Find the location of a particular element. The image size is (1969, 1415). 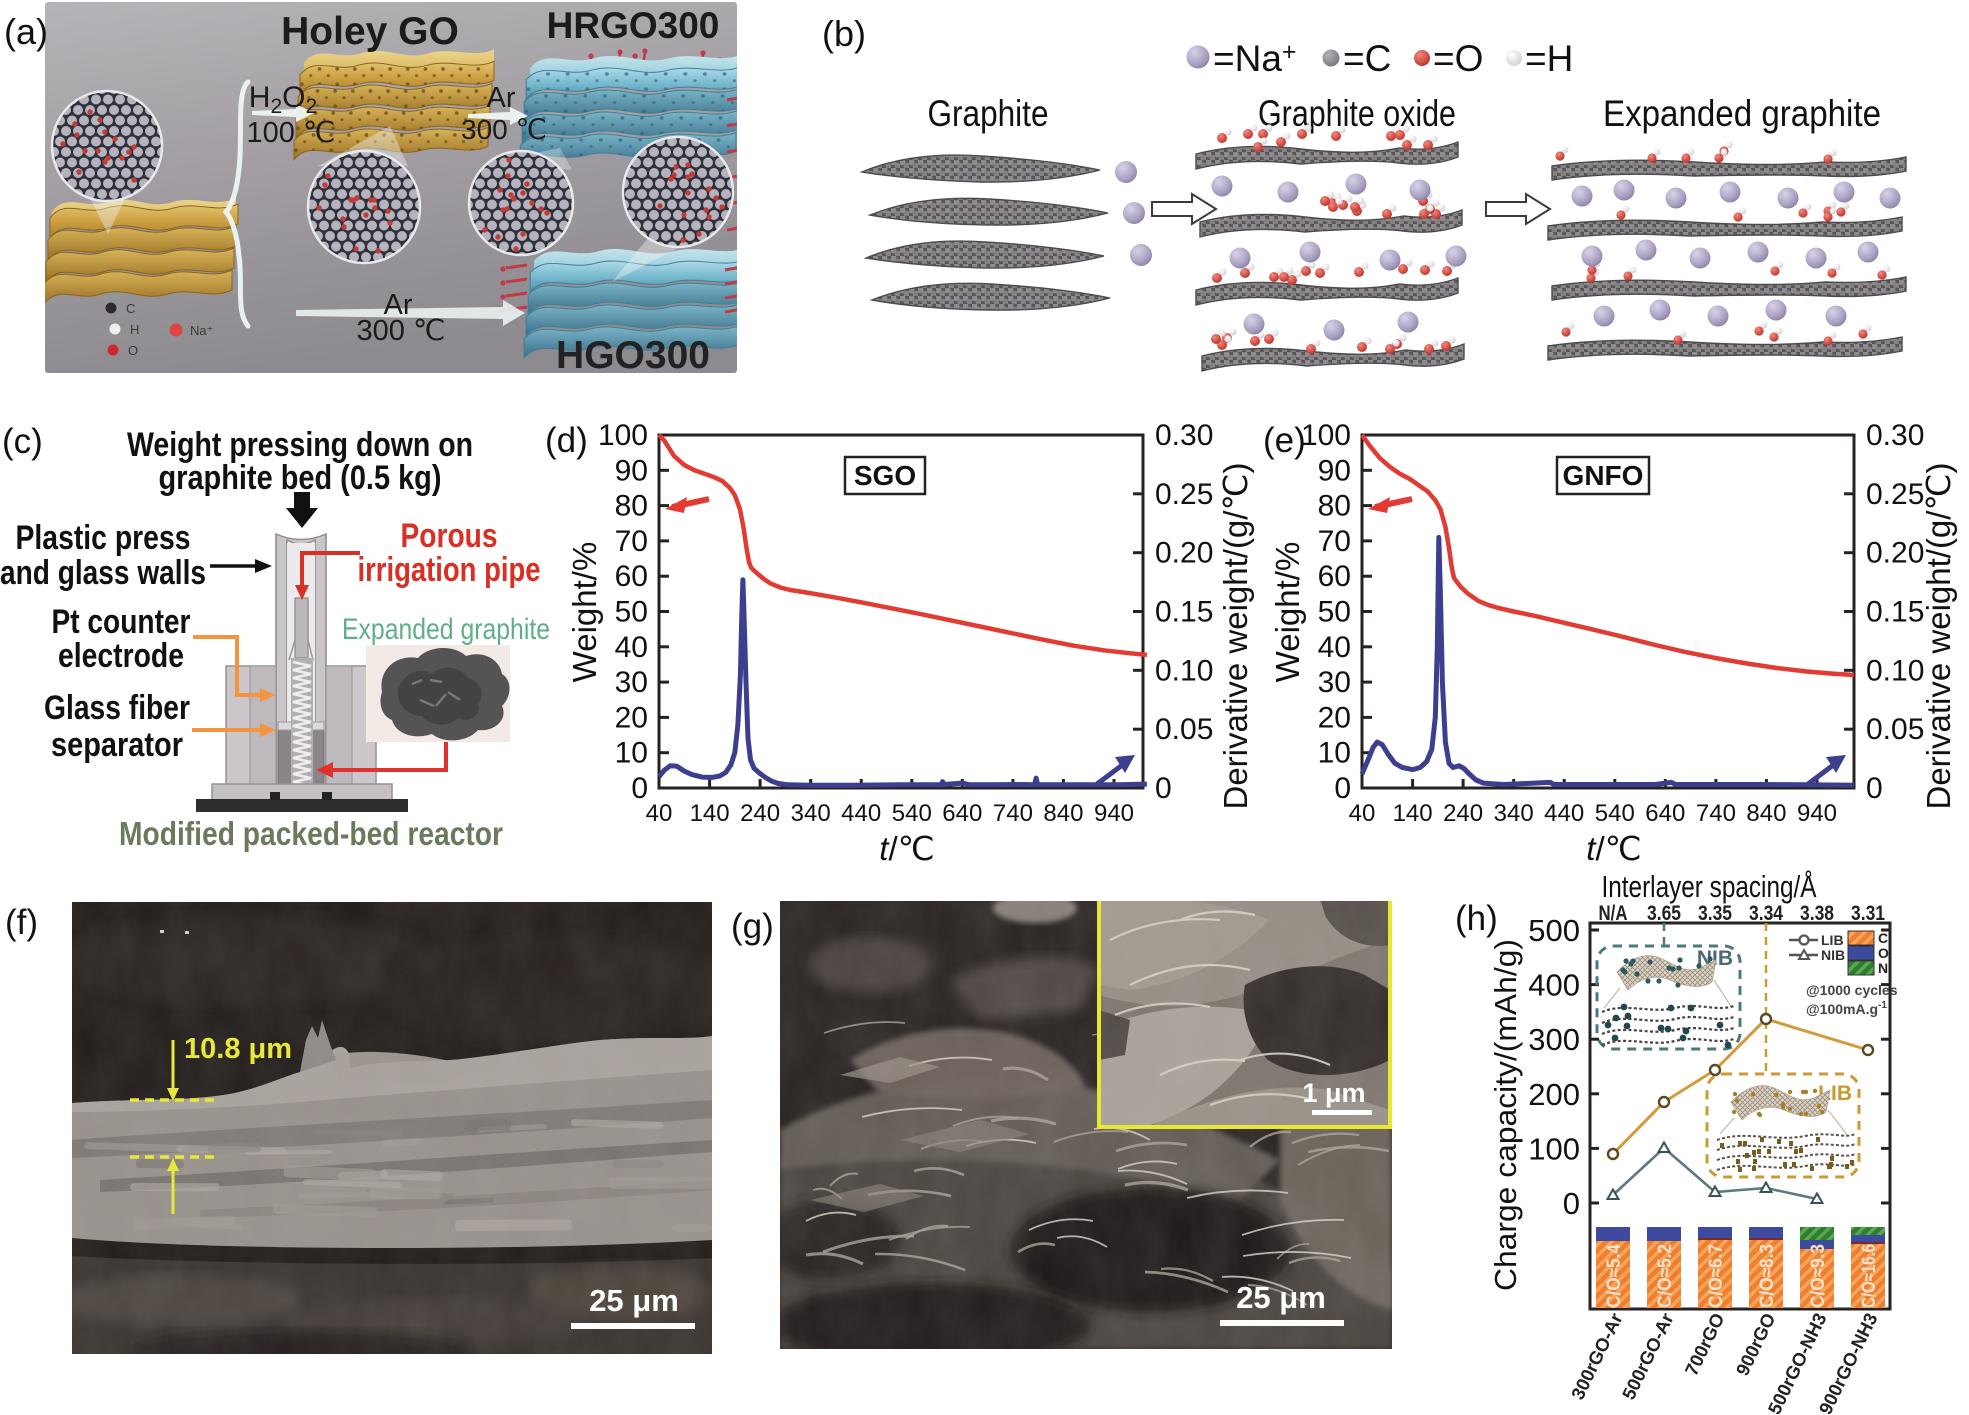

svg-text: 50 is located at coordinates (631, 612).